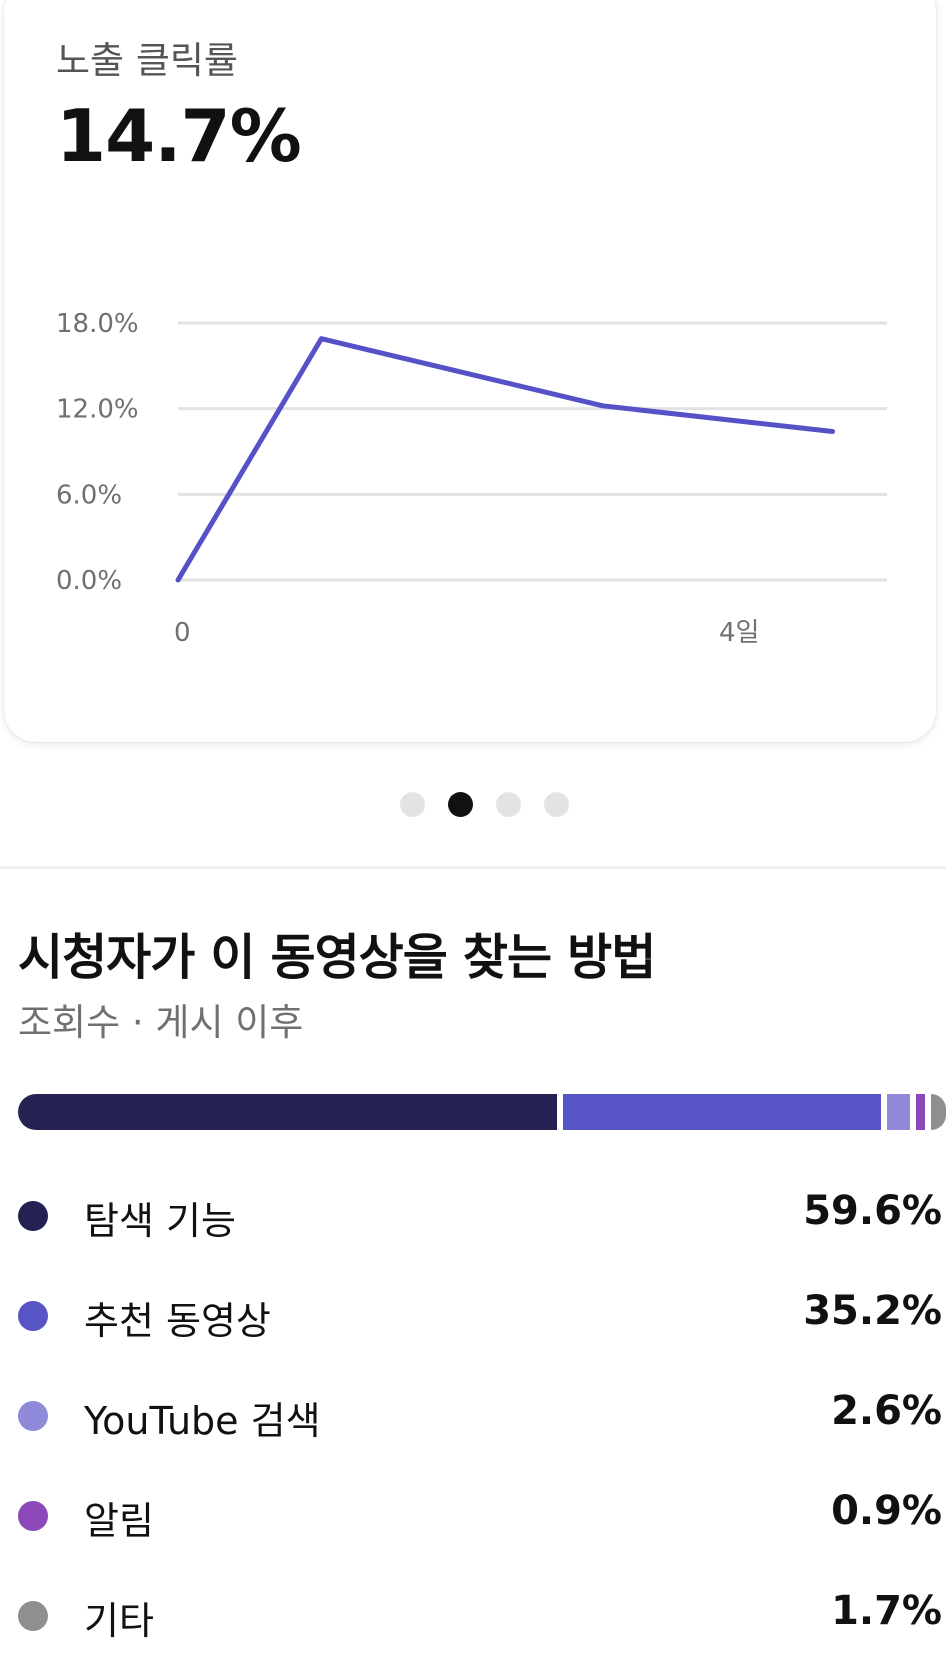  What do you see at coordinates (473, 1416) in the screenshot?
I see `legend-item-youtube-search: YouTube 검색 2.6%` at bounding box center [473, 1416].